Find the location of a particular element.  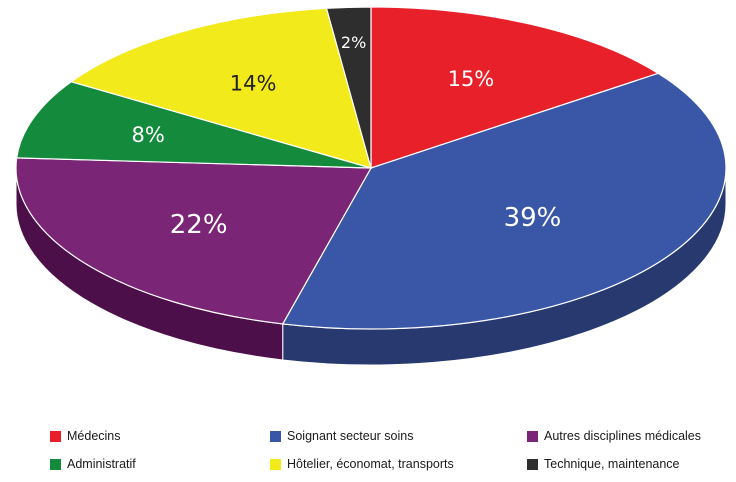

pie-slice-technique-maintenance is located at coordinates (348, 87).